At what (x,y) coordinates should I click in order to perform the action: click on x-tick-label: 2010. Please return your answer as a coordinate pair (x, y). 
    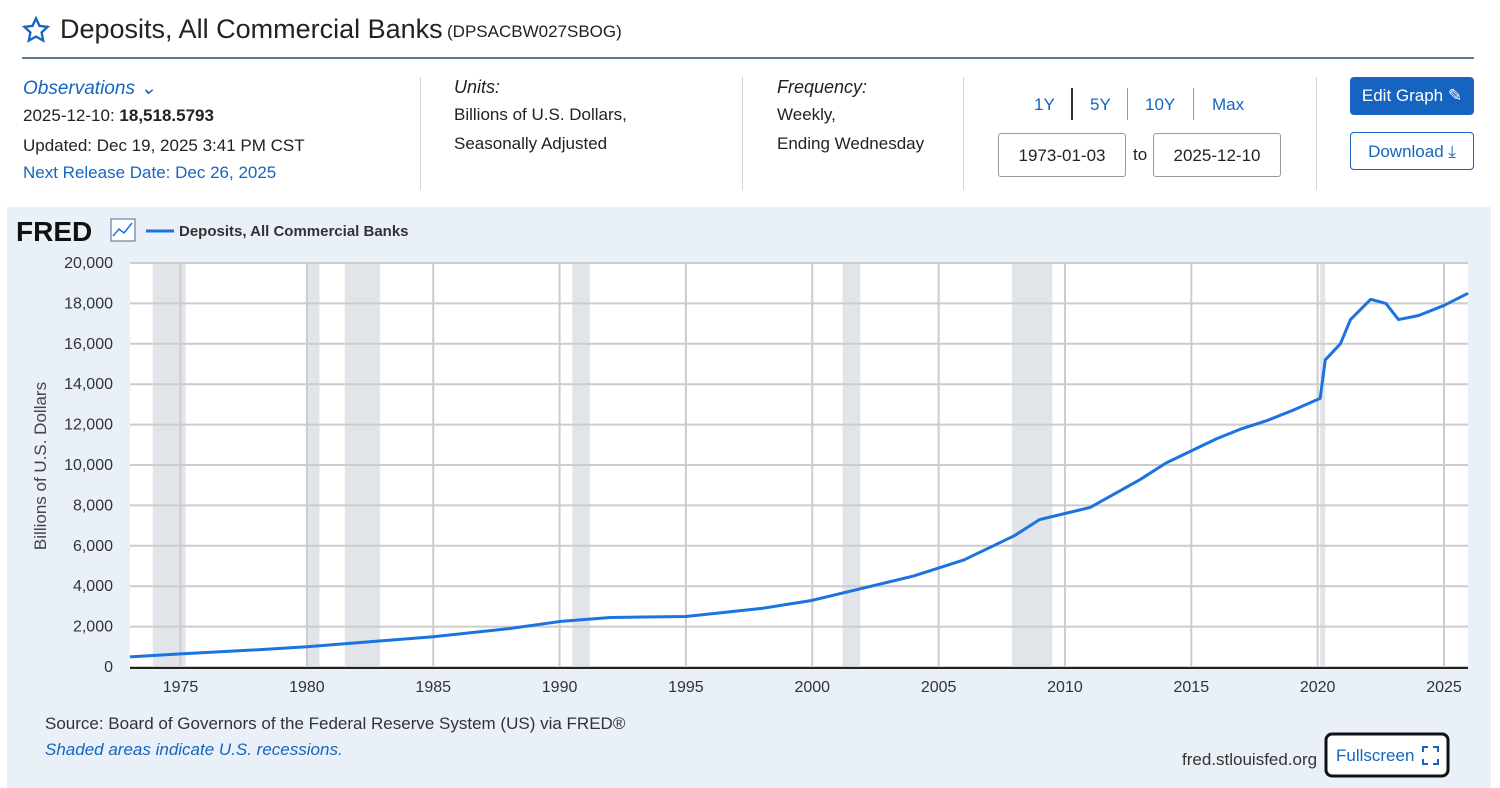
    Looking at the image, I should click on (1065, 687).